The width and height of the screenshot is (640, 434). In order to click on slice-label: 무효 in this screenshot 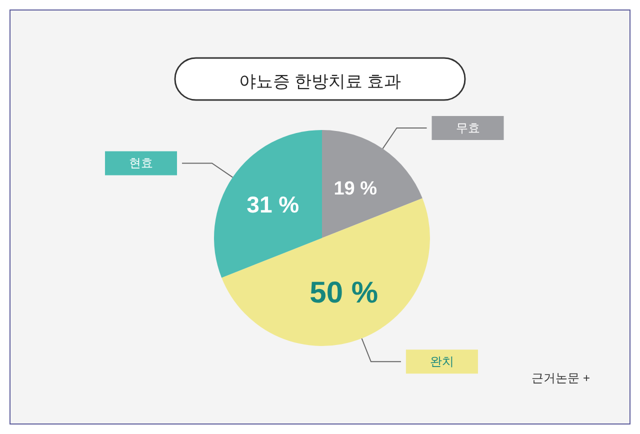, I will do `click(468, 128)`.